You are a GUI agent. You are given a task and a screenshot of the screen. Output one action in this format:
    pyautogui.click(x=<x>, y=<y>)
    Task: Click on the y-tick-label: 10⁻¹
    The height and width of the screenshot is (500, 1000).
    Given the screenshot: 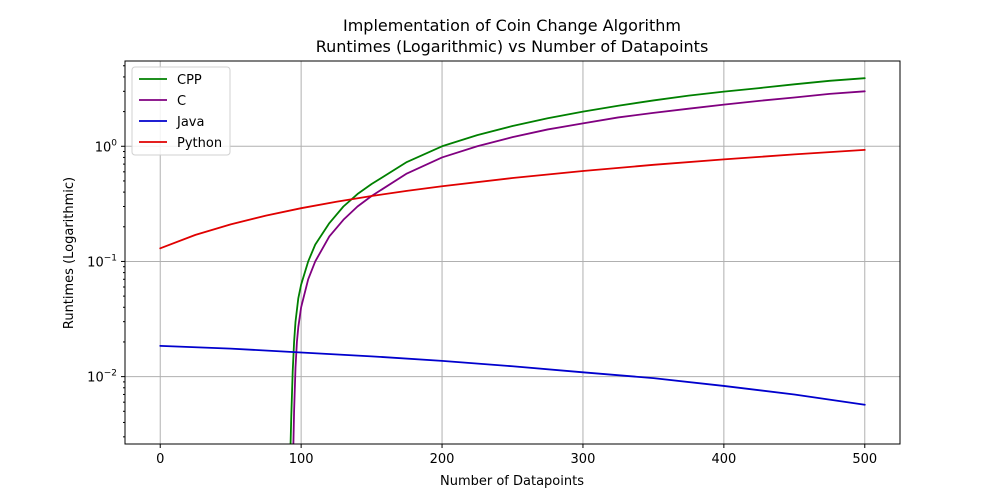 What is the action you would take?
    pyautogui.click(x=102, y=261)
    